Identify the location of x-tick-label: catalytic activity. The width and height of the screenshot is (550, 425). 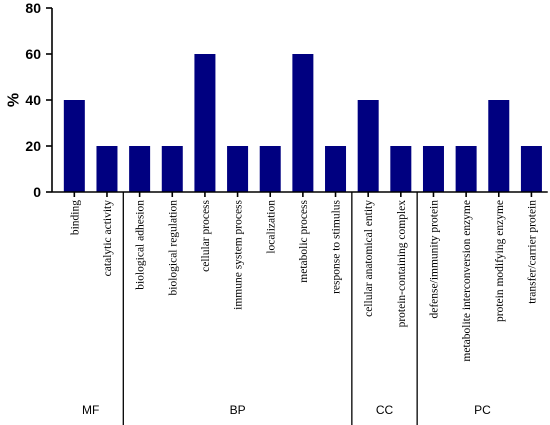
(108, 238).